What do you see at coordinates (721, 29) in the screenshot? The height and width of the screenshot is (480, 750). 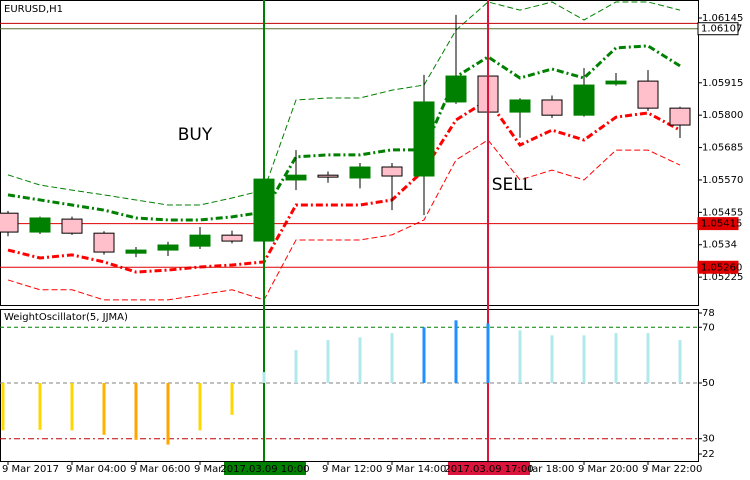 I see `price-tag-label: 1.06107` at bounding box center [721, 29].